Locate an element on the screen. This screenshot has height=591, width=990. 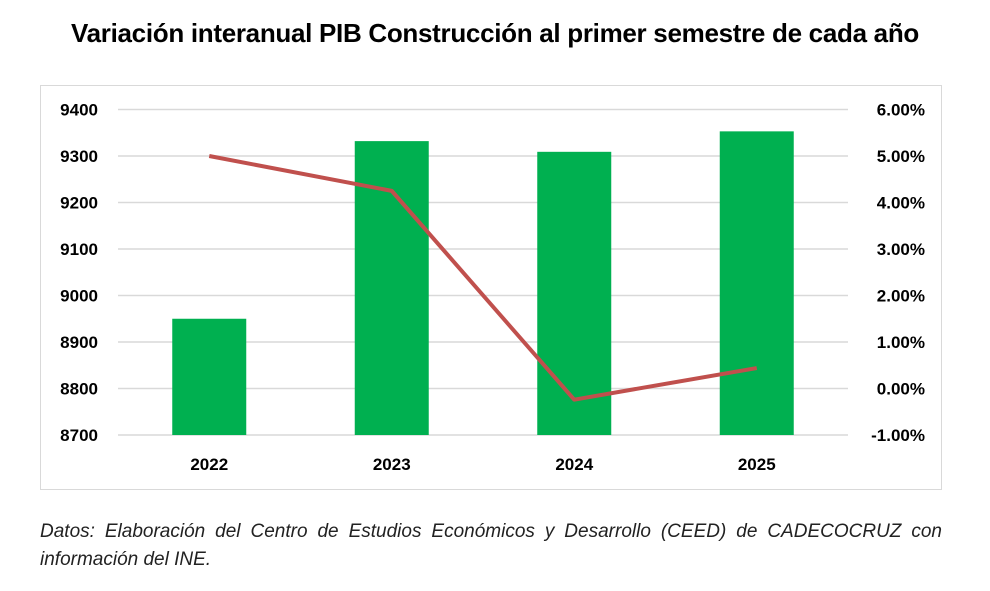
left-tick-label: 9300 is located at coordinates (79, 156).